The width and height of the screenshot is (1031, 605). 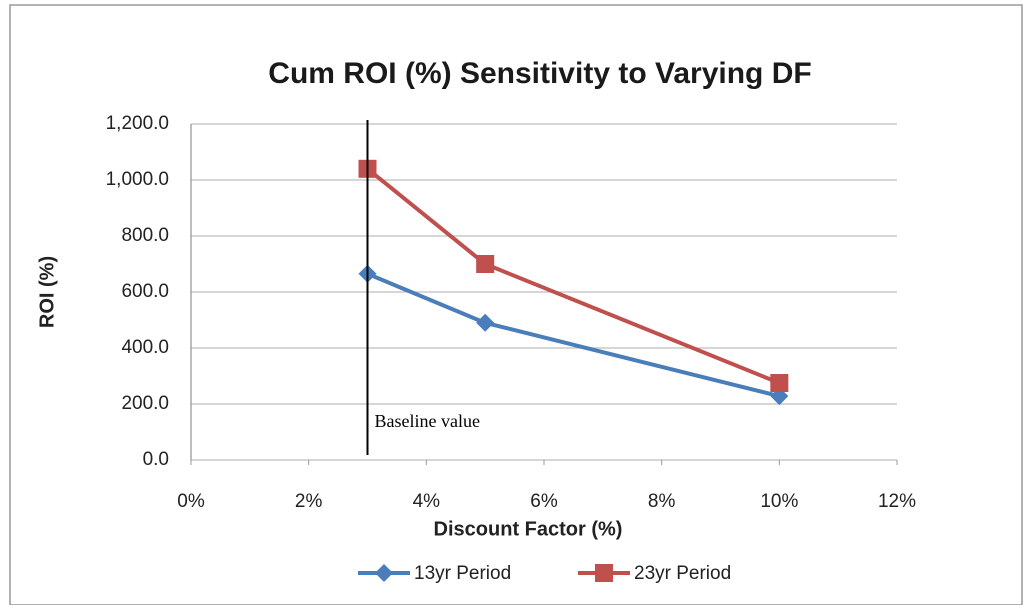 What do you see at coordinates (897, 501) in the screenshot?
I see `x-tick-label: 12%` at bounding box center [897, 501].